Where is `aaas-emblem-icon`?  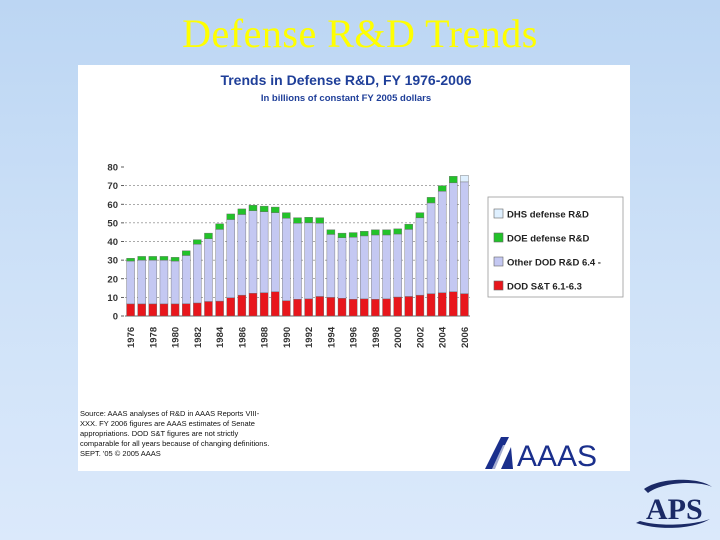 aaas-emblem-icon is located at coordinates (499, 453).